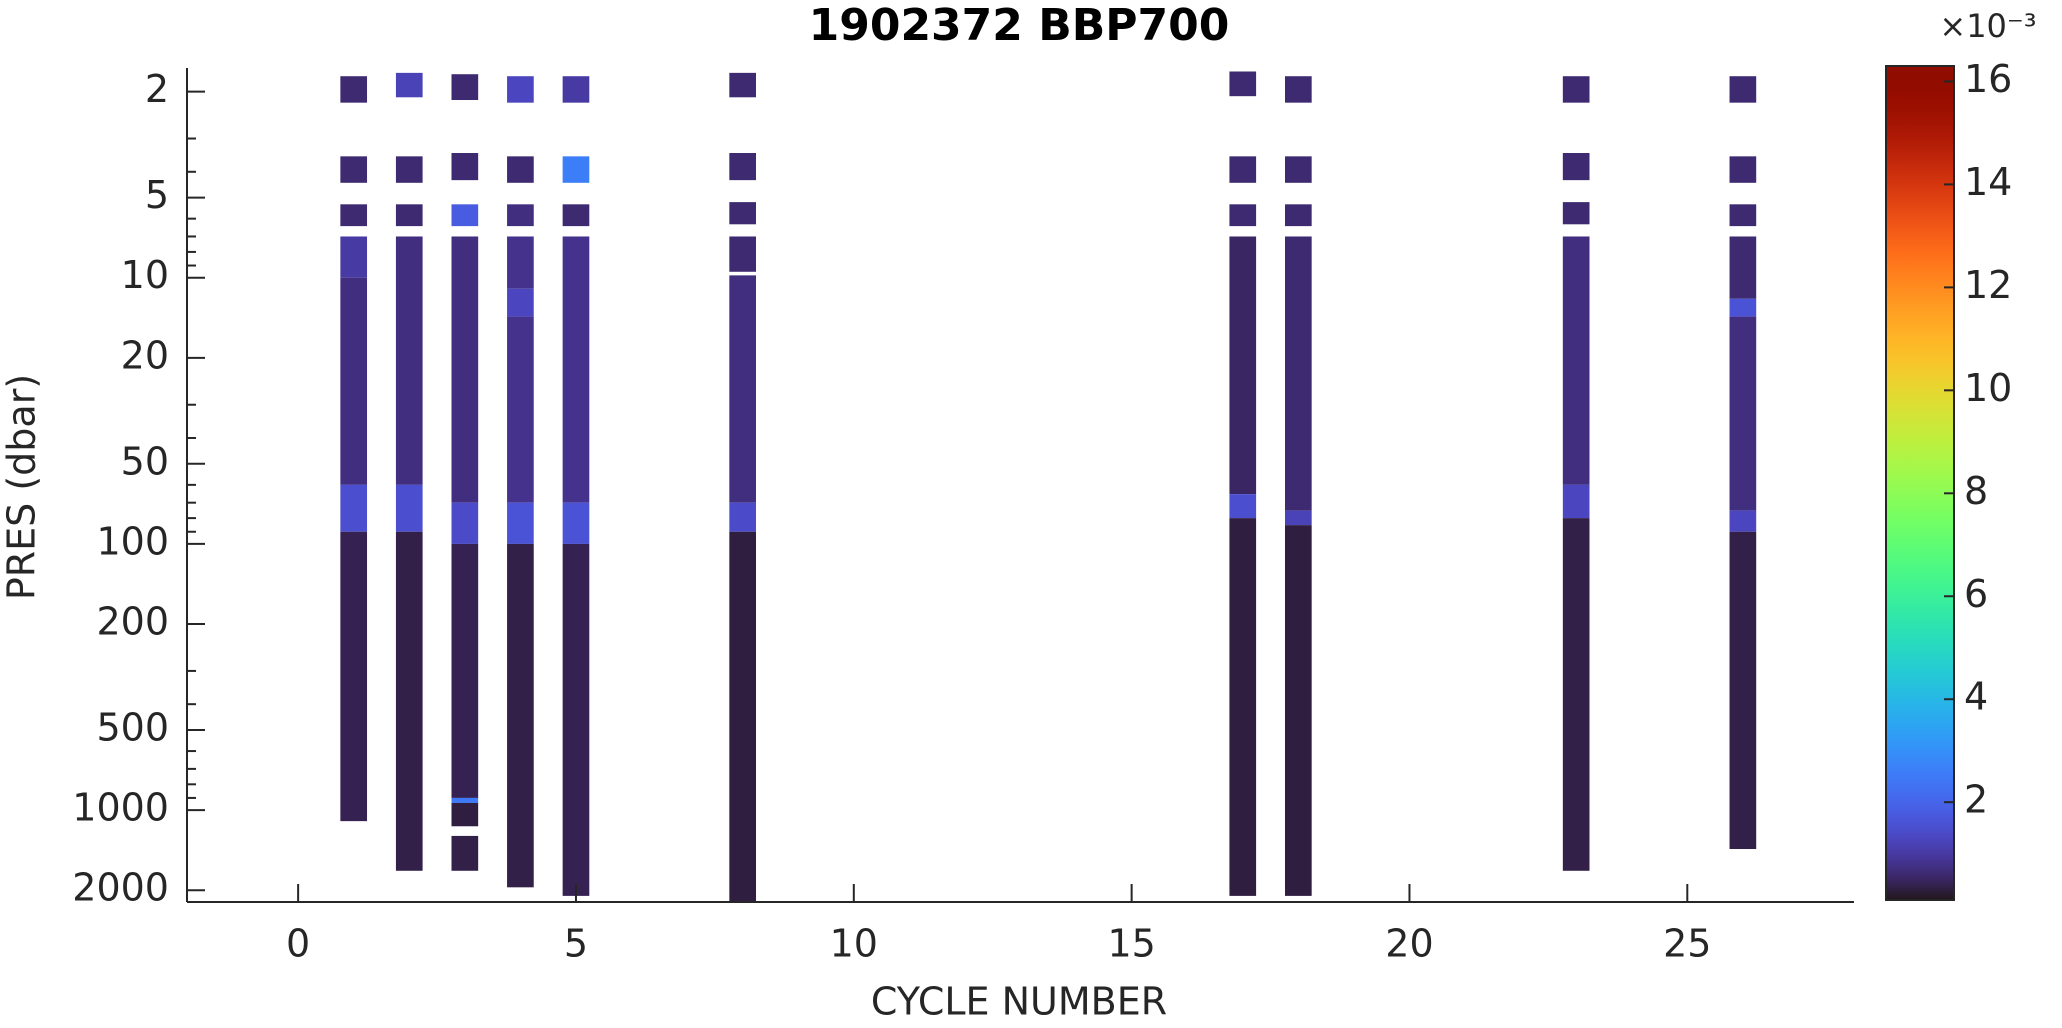 The image size is (2062, 1028). What do you see at coordinates (22, 487) in the screenshot?
I see `y-axis-label: PRES (dbar)` at bounding box center [22, 487].